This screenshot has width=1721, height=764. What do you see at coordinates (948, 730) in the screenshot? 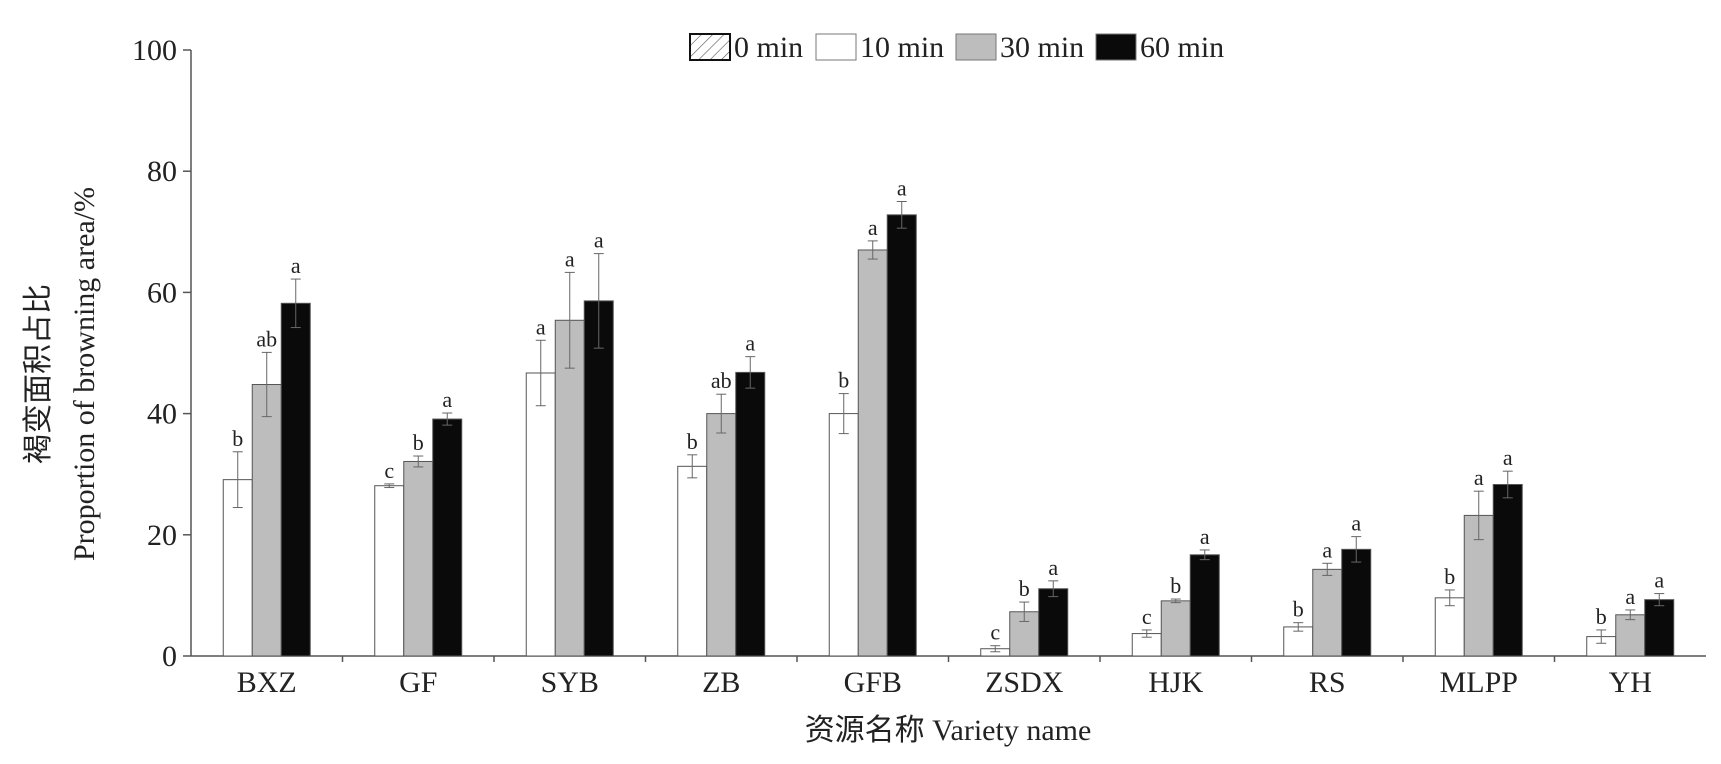
I see `x-axis-title: 资源名称 Variety name` at bounding box center [948, 730].